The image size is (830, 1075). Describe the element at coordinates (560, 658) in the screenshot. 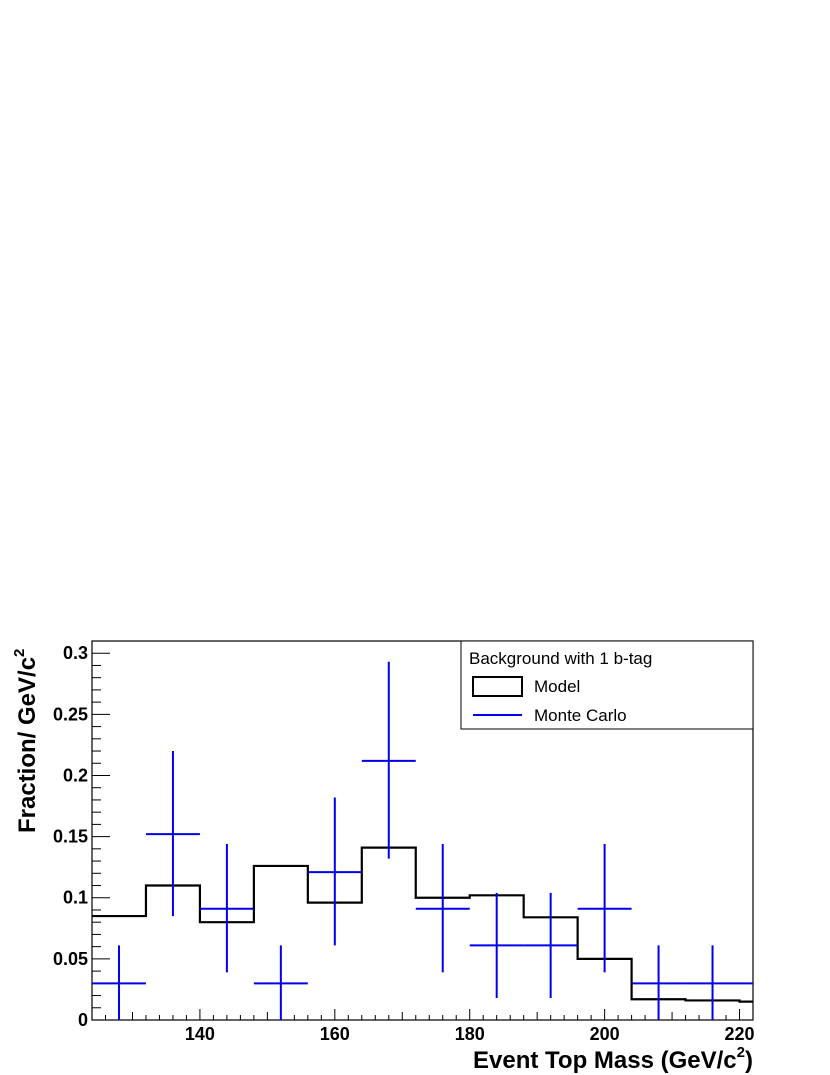

I see `legend-header: Background with 1 b-tag` at that location.